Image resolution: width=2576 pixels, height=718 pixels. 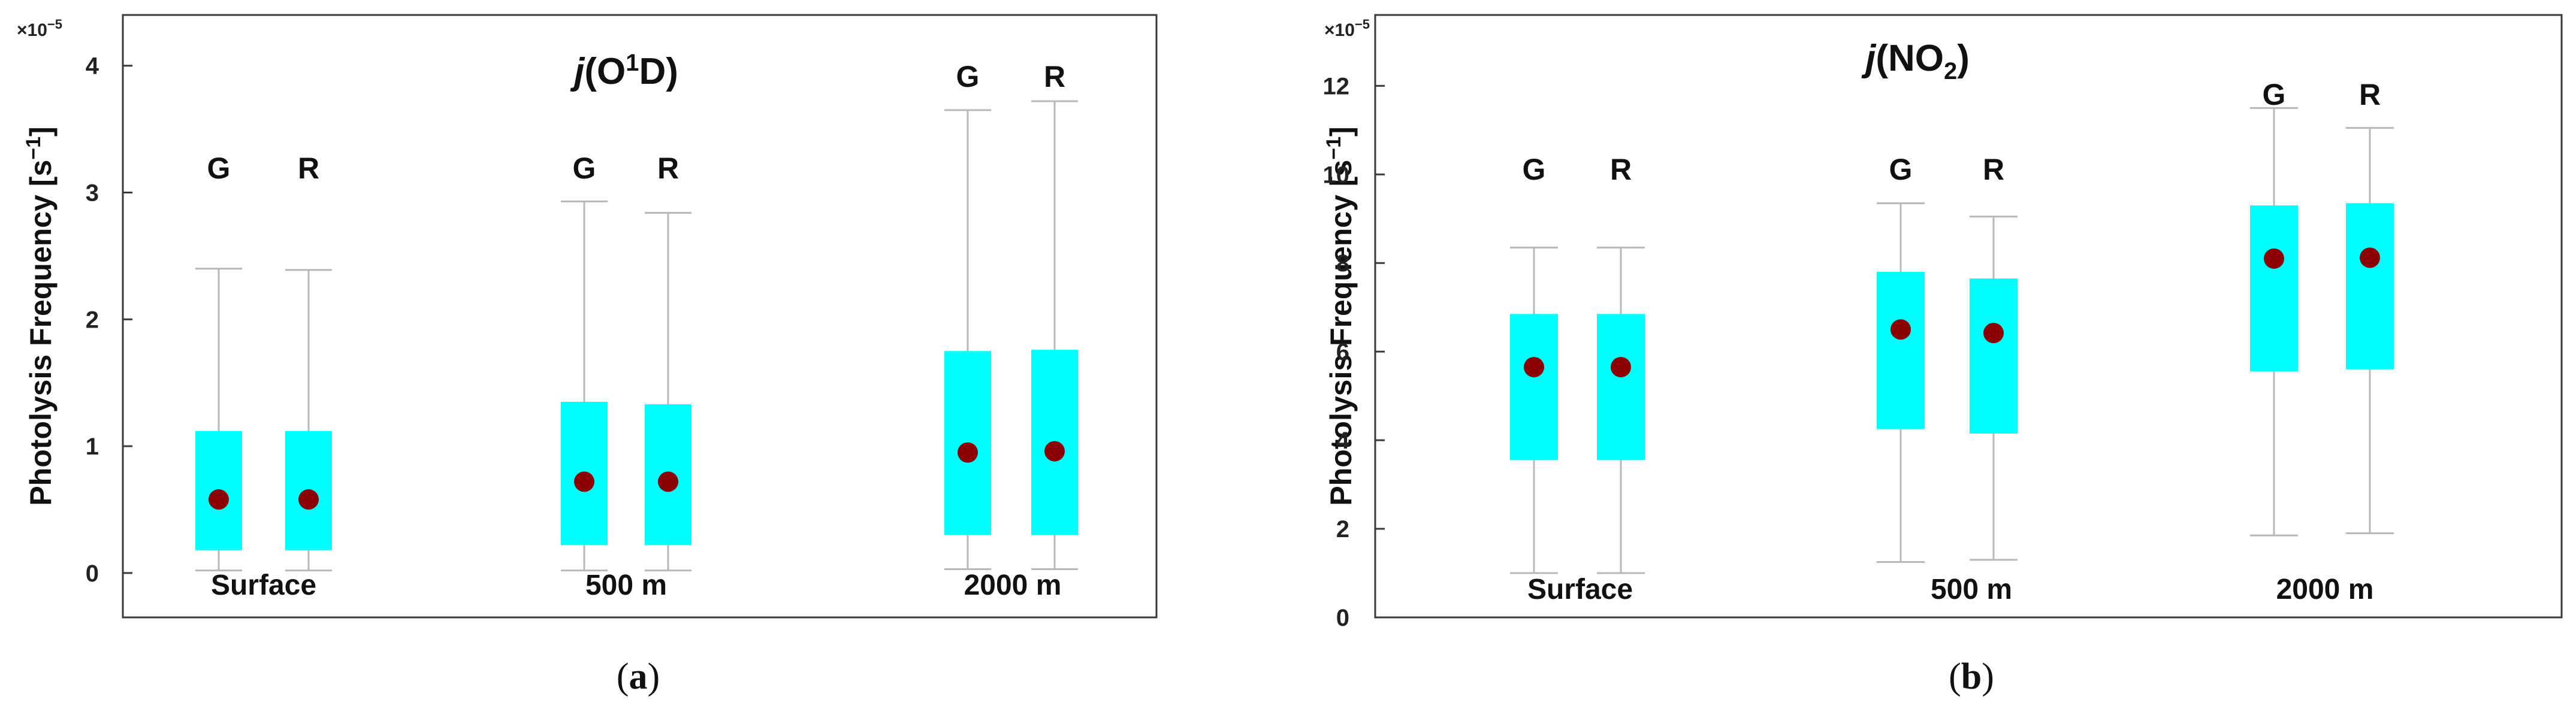 I want to click on y-tick-label: 3, so click(x=92, y=194).